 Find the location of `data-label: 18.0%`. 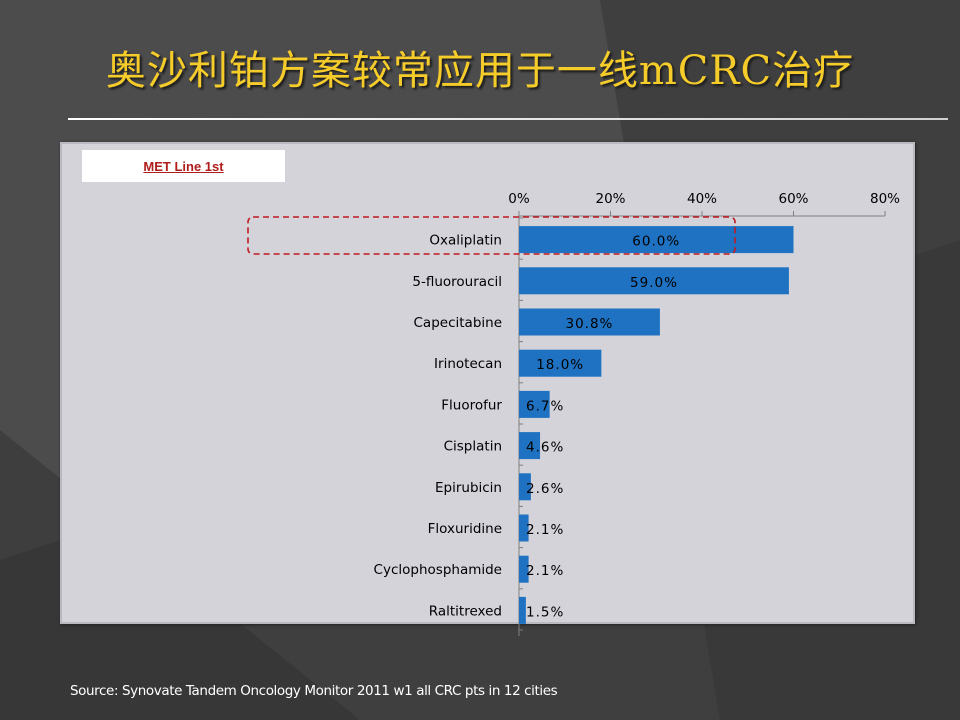

data-label: 18.0% is located at coordinates (560, 365).